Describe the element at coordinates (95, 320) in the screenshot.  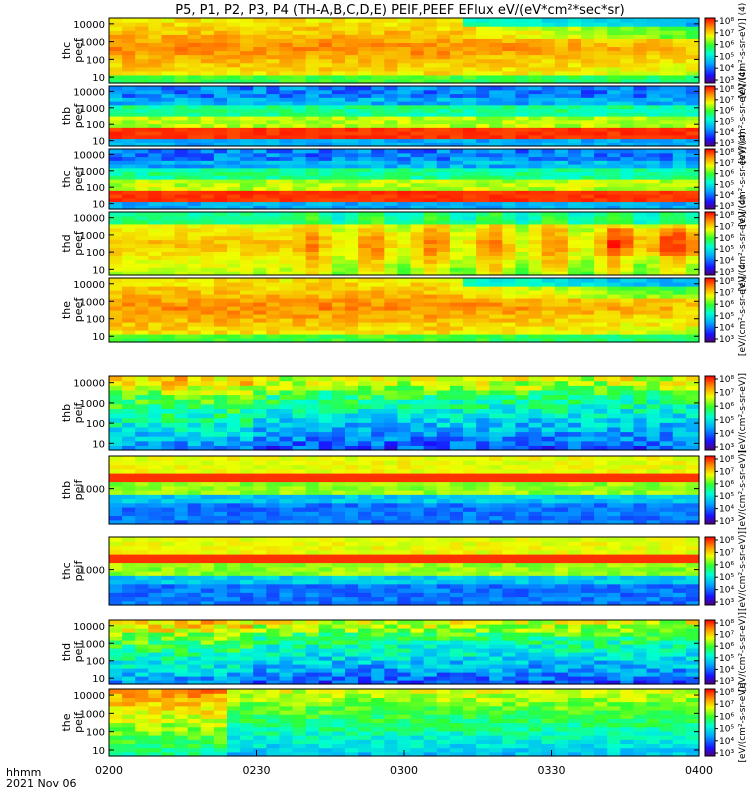
I see `y-tick-label: 100` at that location.